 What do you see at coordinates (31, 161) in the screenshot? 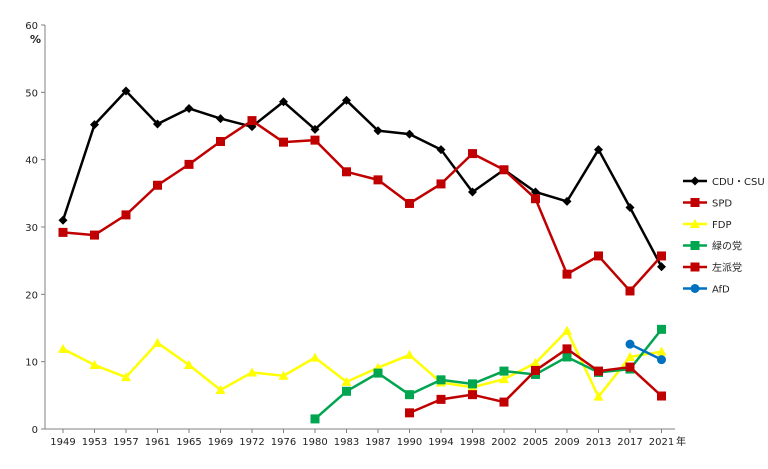
I see `y-tick-label: 40` at bounding box center [31, 161].